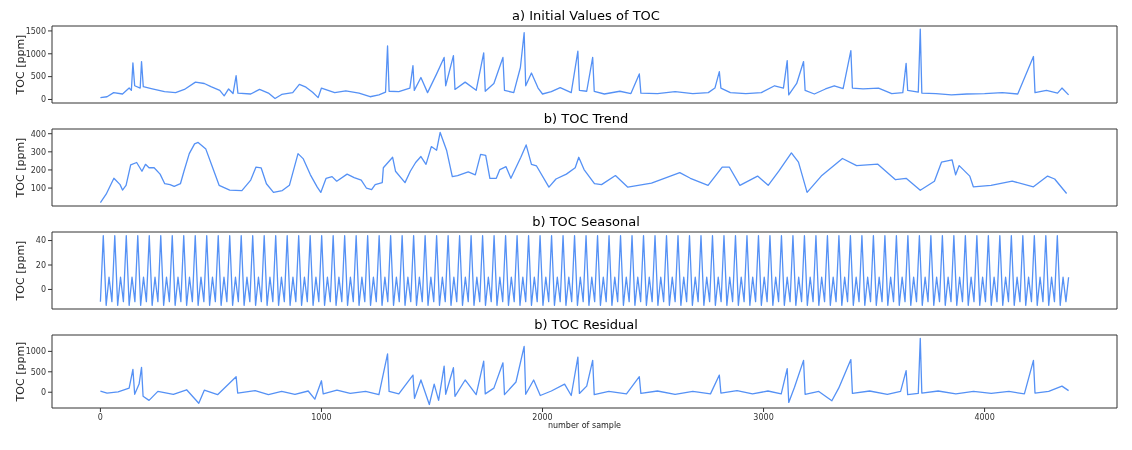 The image size is (1132, 450). I want to click on y-tick-label: 20, so click(40, 265).